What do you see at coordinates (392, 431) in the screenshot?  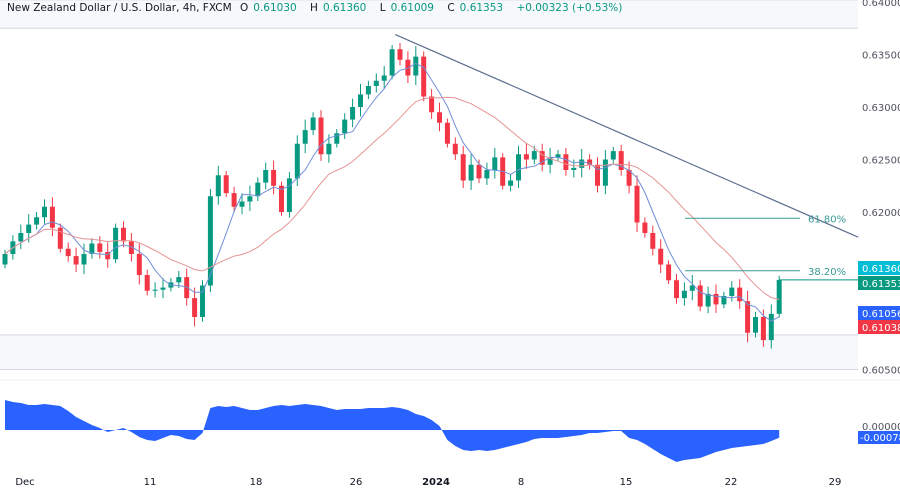 I see `oscillator-histogram` at bounding box center [392, 431].